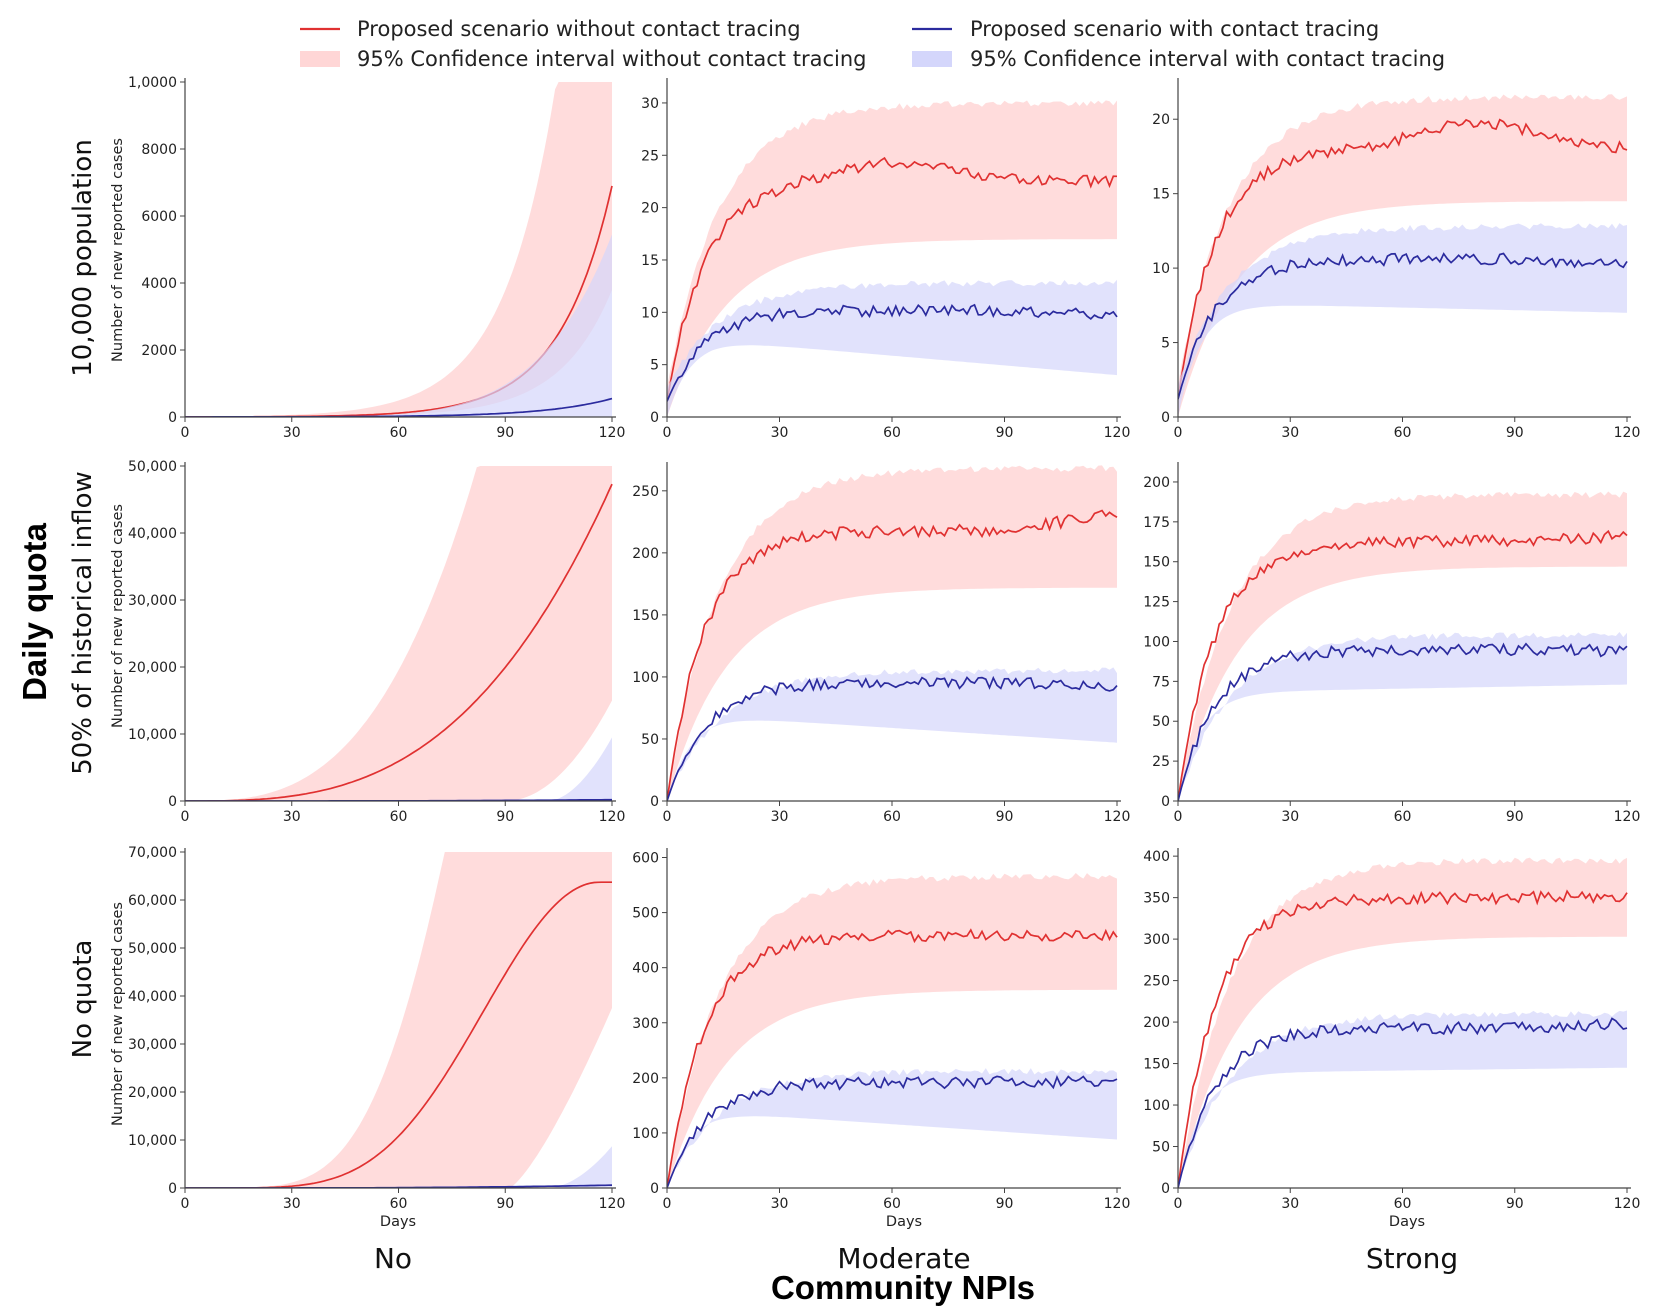  I want to click on y-tick-label: 70,000, so click(152, 853).